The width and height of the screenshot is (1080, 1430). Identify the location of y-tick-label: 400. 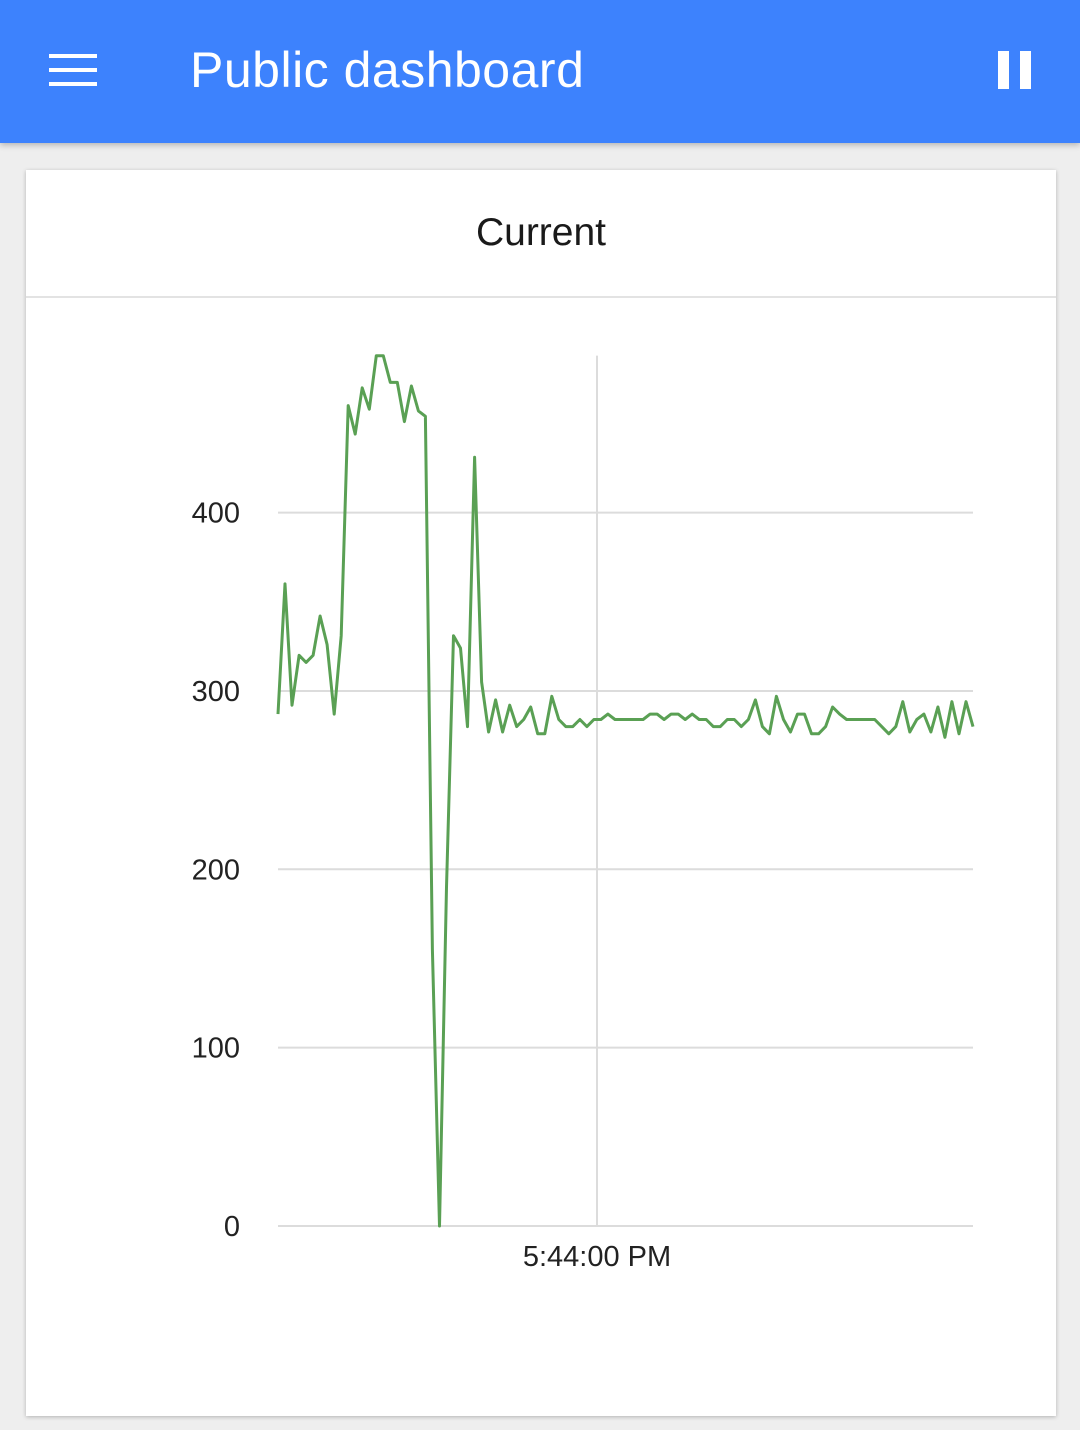
(216, 514).